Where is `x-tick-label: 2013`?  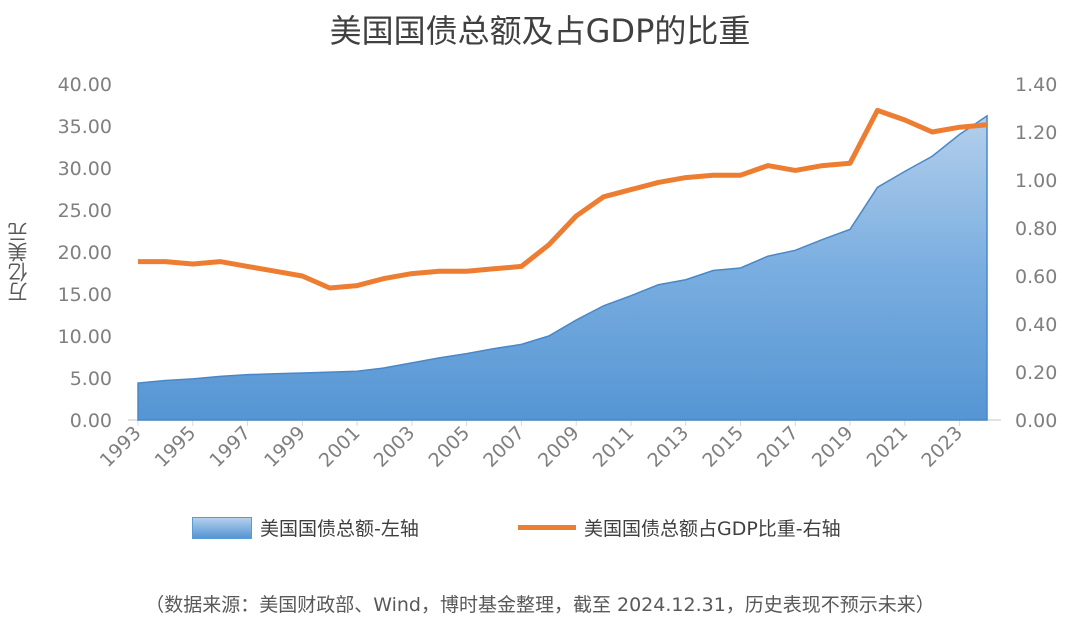
x-tick-label: 2013 is located at coordinates (669, 447).